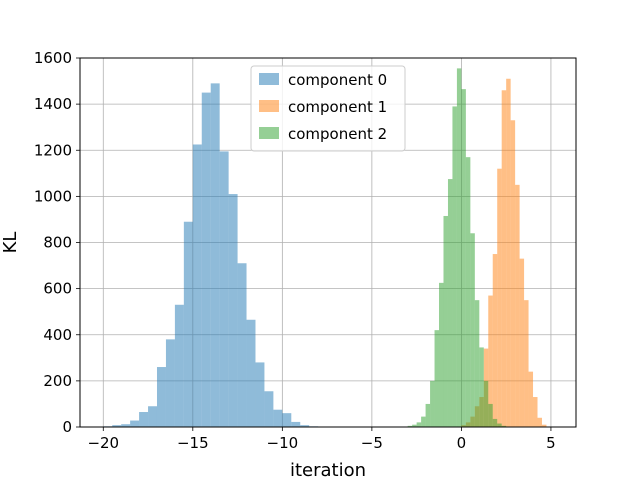 The width and height of the screenshot is (640, 480). I want to click on y-axis-label: KL, so click(10, 243).